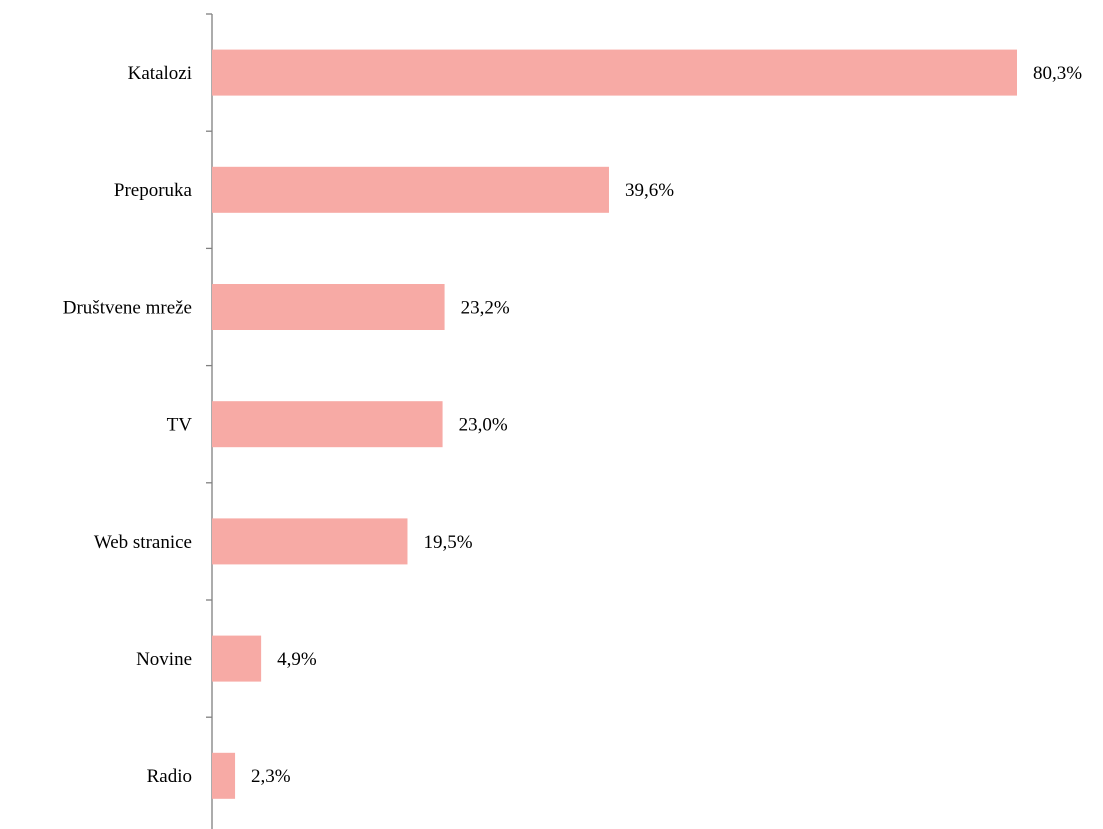 The height and width of the screenshot is (829, 1103). What do you see at coordinates (169, 776) in the screenshot?
I see `category-label: Radio` at bounding box center [169, 776].